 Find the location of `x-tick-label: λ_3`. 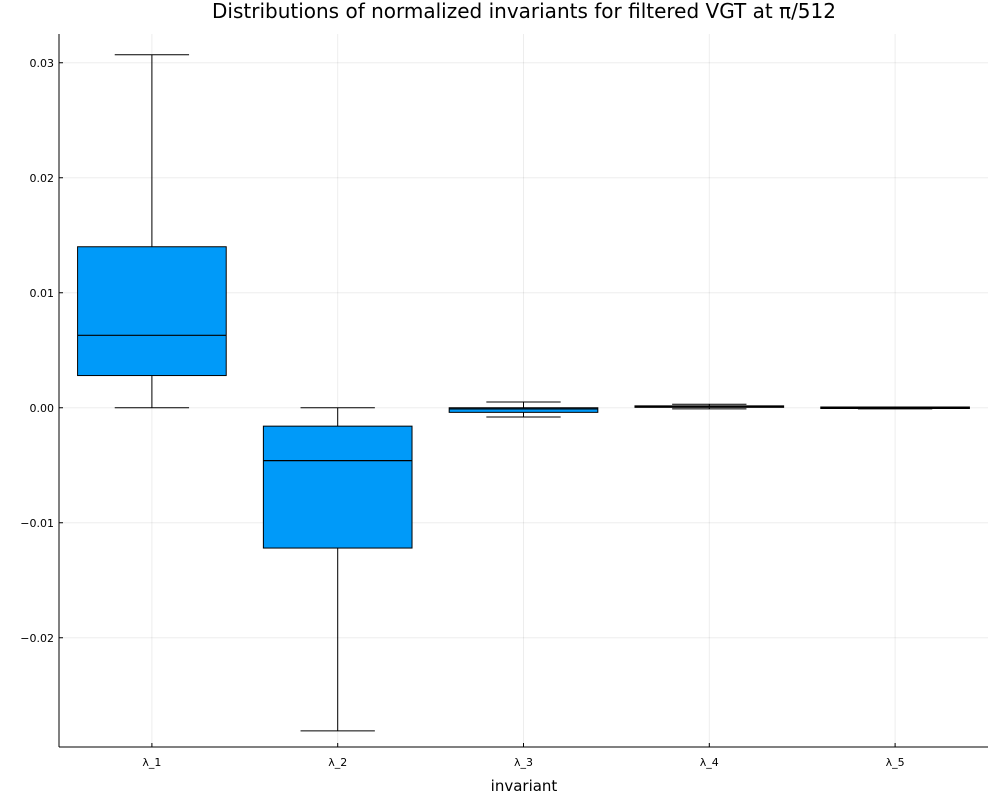

x-tick-label: λ_3 is located at coordinates (523, 762).